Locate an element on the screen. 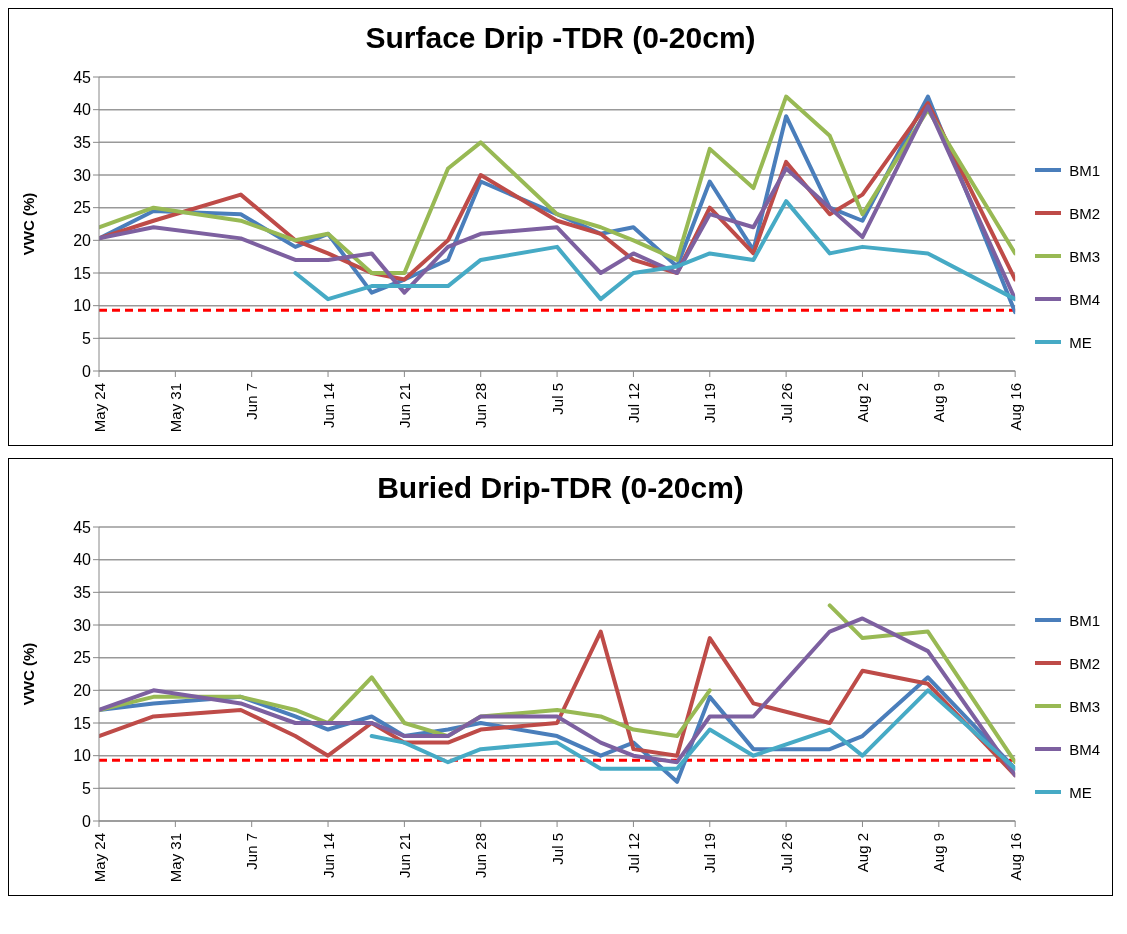  chart-title: Buried Drip-TDR (0-20cm) is located at coordinates (560, 488).